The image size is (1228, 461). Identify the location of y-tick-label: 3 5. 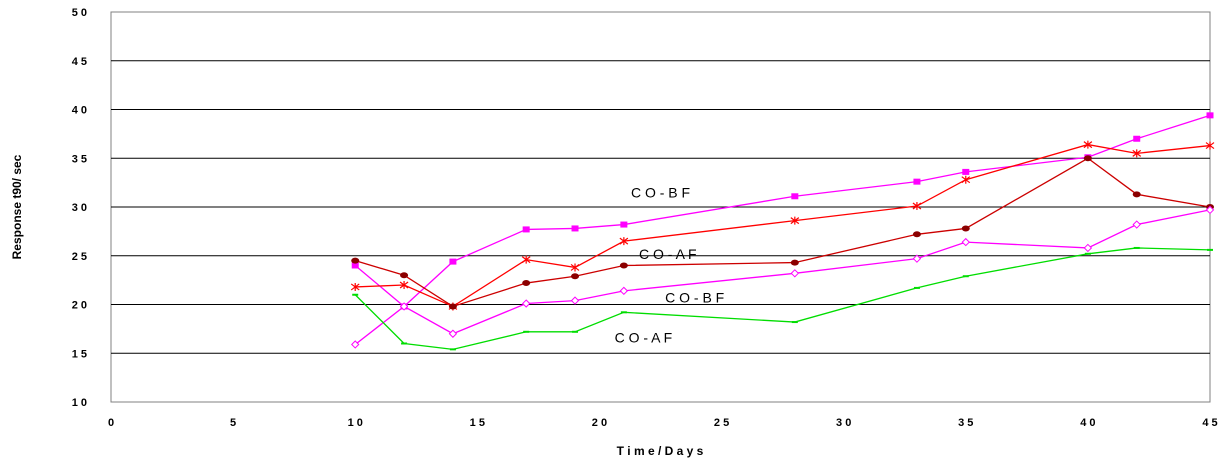
(79, 159).